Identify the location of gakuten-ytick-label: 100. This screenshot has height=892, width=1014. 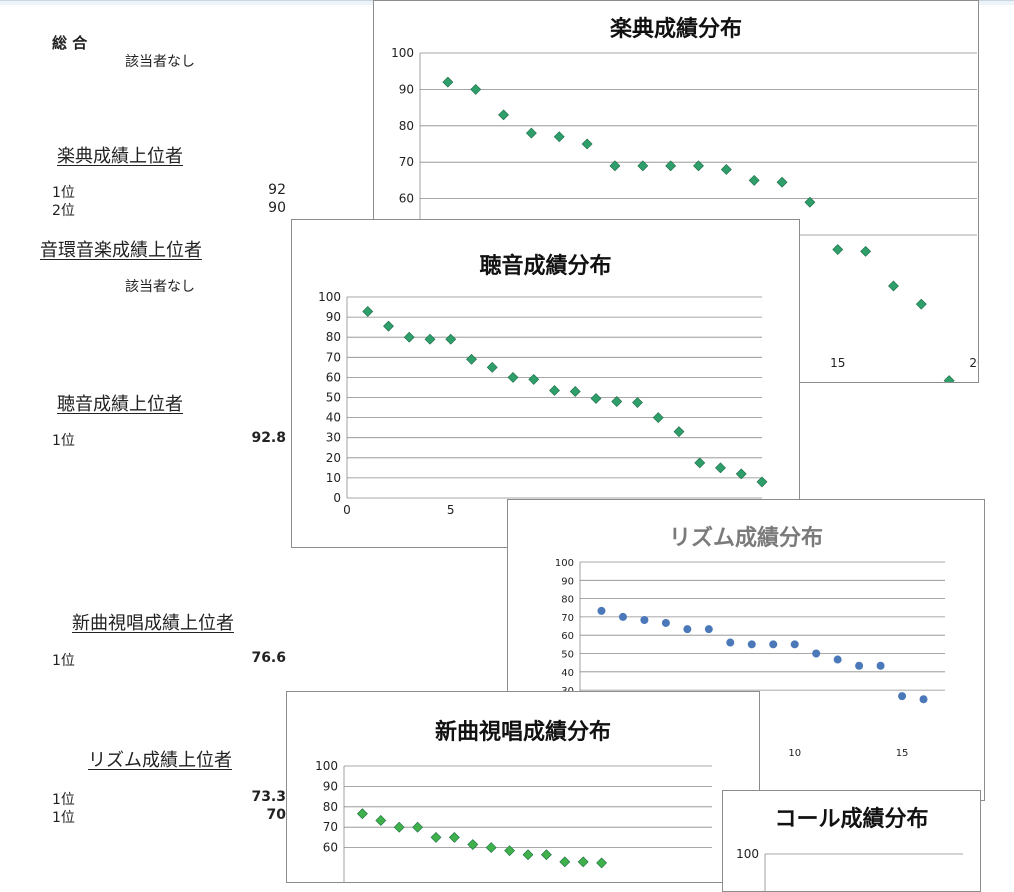
(402, 53).